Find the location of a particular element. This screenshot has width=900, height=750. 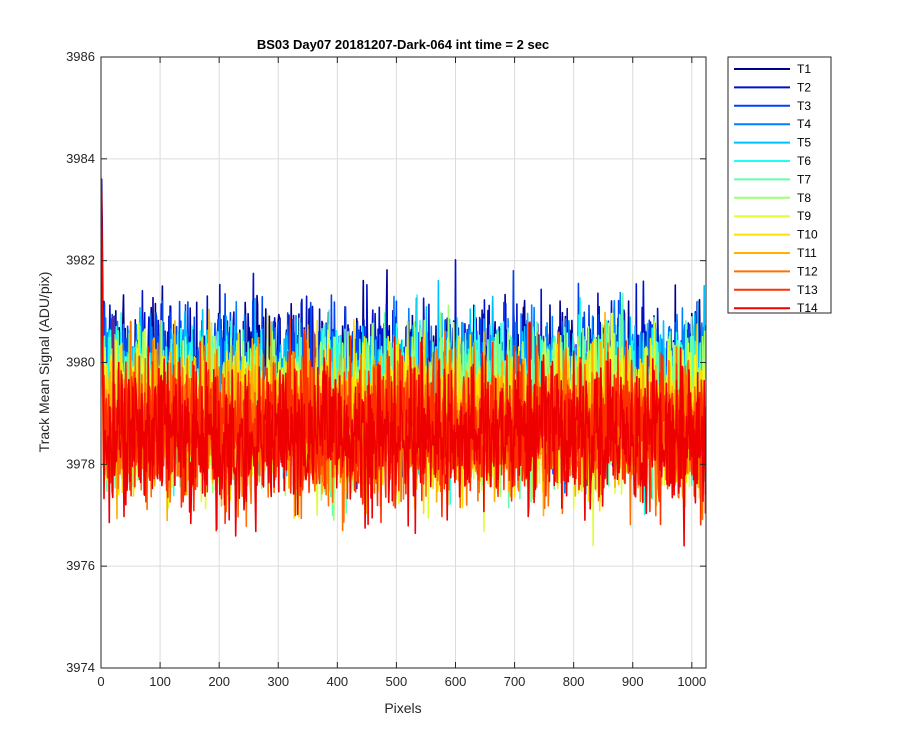

legend: T1 T2 T3 T4 T5 T6 T7 T8 T9 T10 T11 T12 T13 T14 is located at coordinates (779, 185).